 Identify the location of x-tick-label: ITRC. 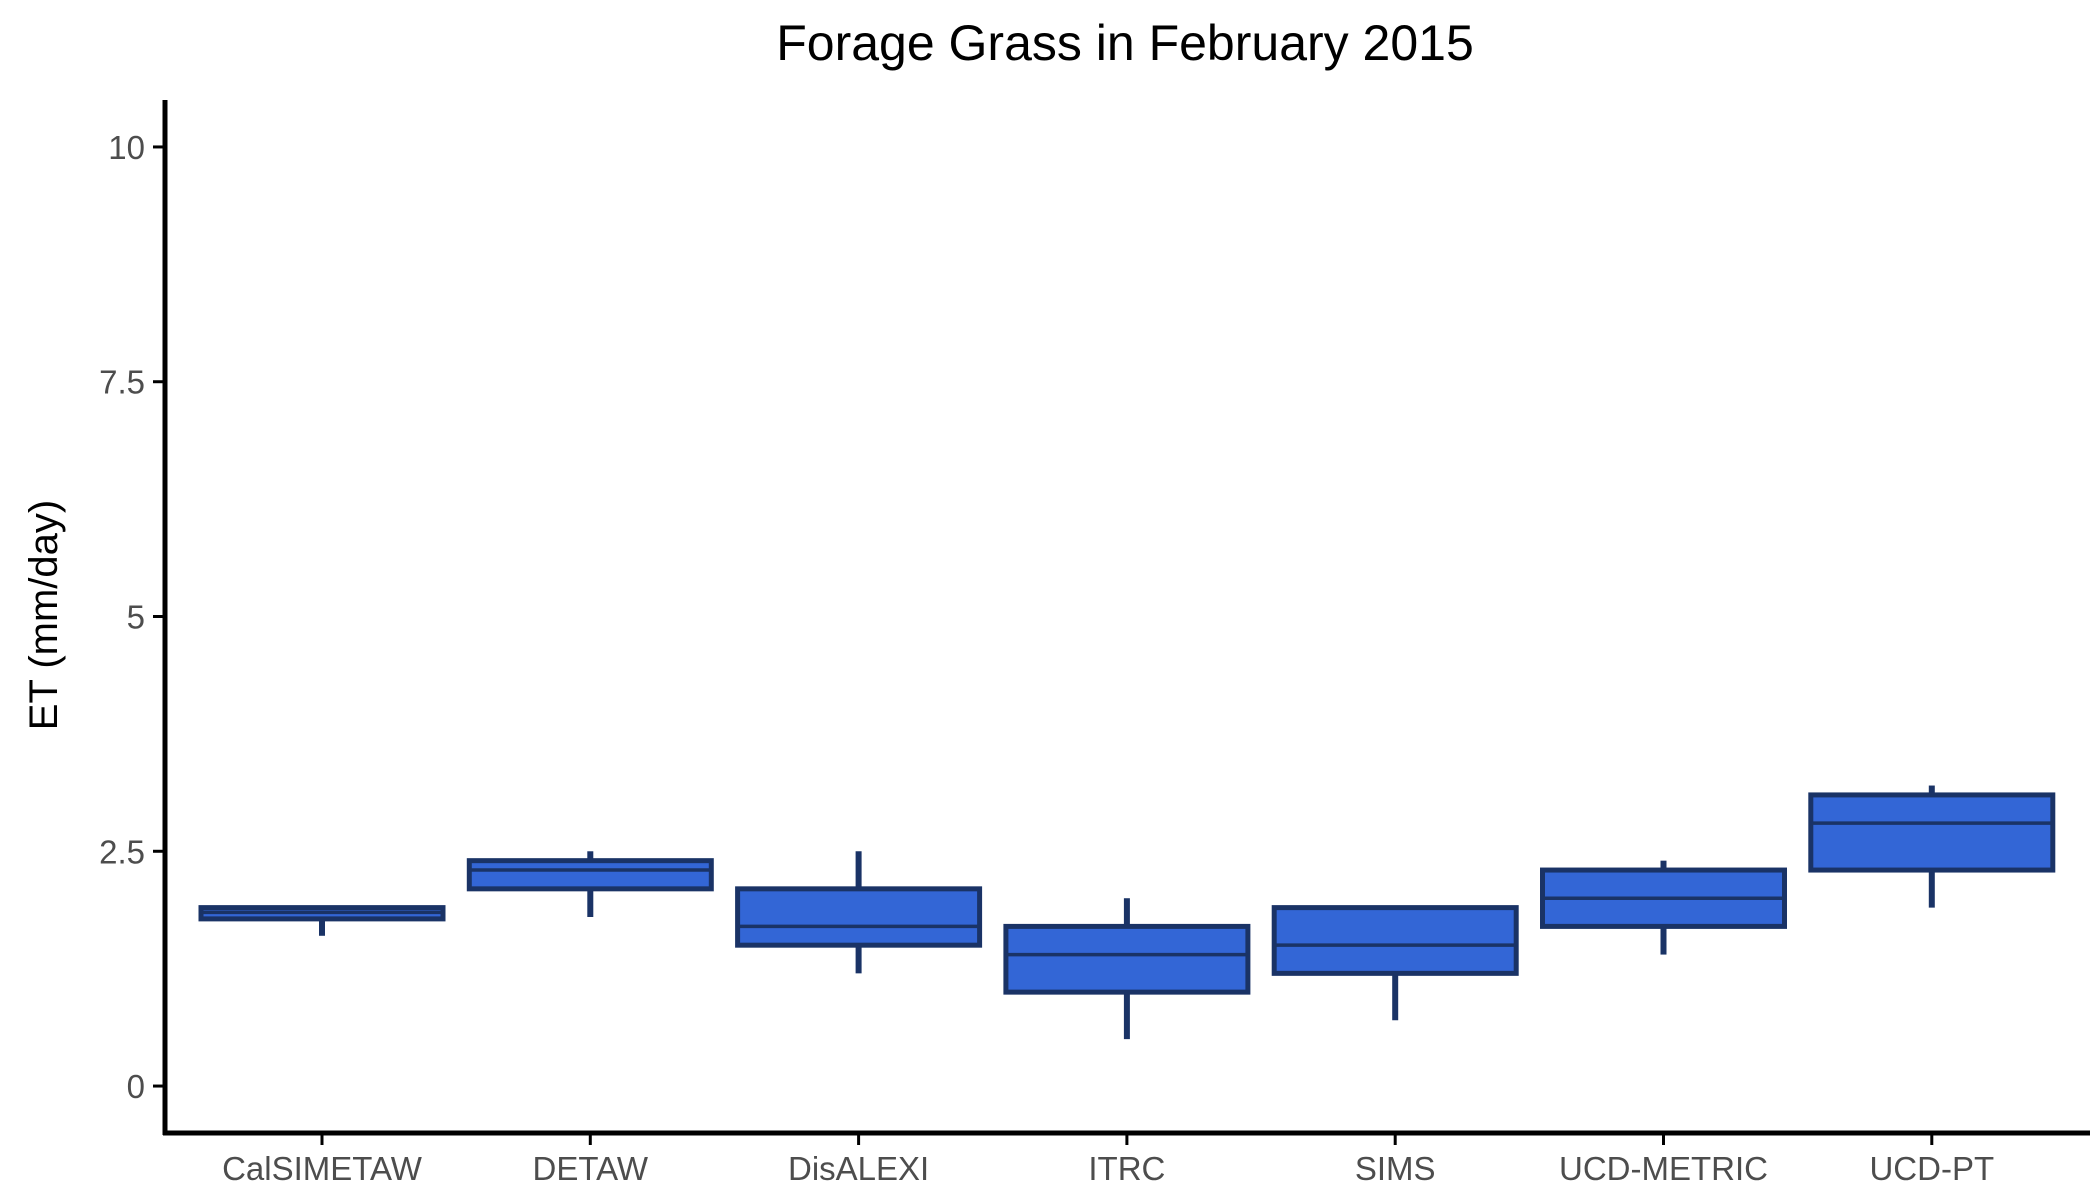
(1126, 1168).